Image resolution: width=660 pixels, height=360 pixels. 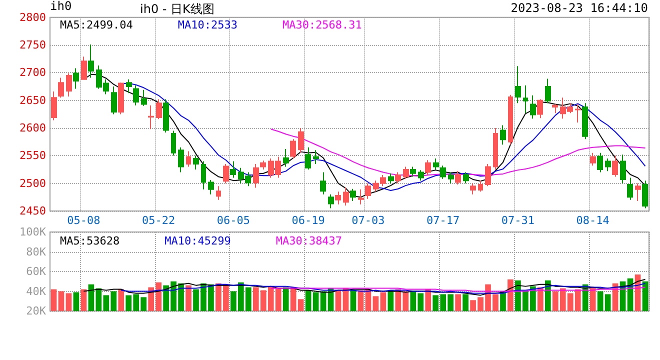 What do you see at coordinates (36, 311) in the screenshot?
I see `y-tick-label: 20K` at bounding box center [36, 311].